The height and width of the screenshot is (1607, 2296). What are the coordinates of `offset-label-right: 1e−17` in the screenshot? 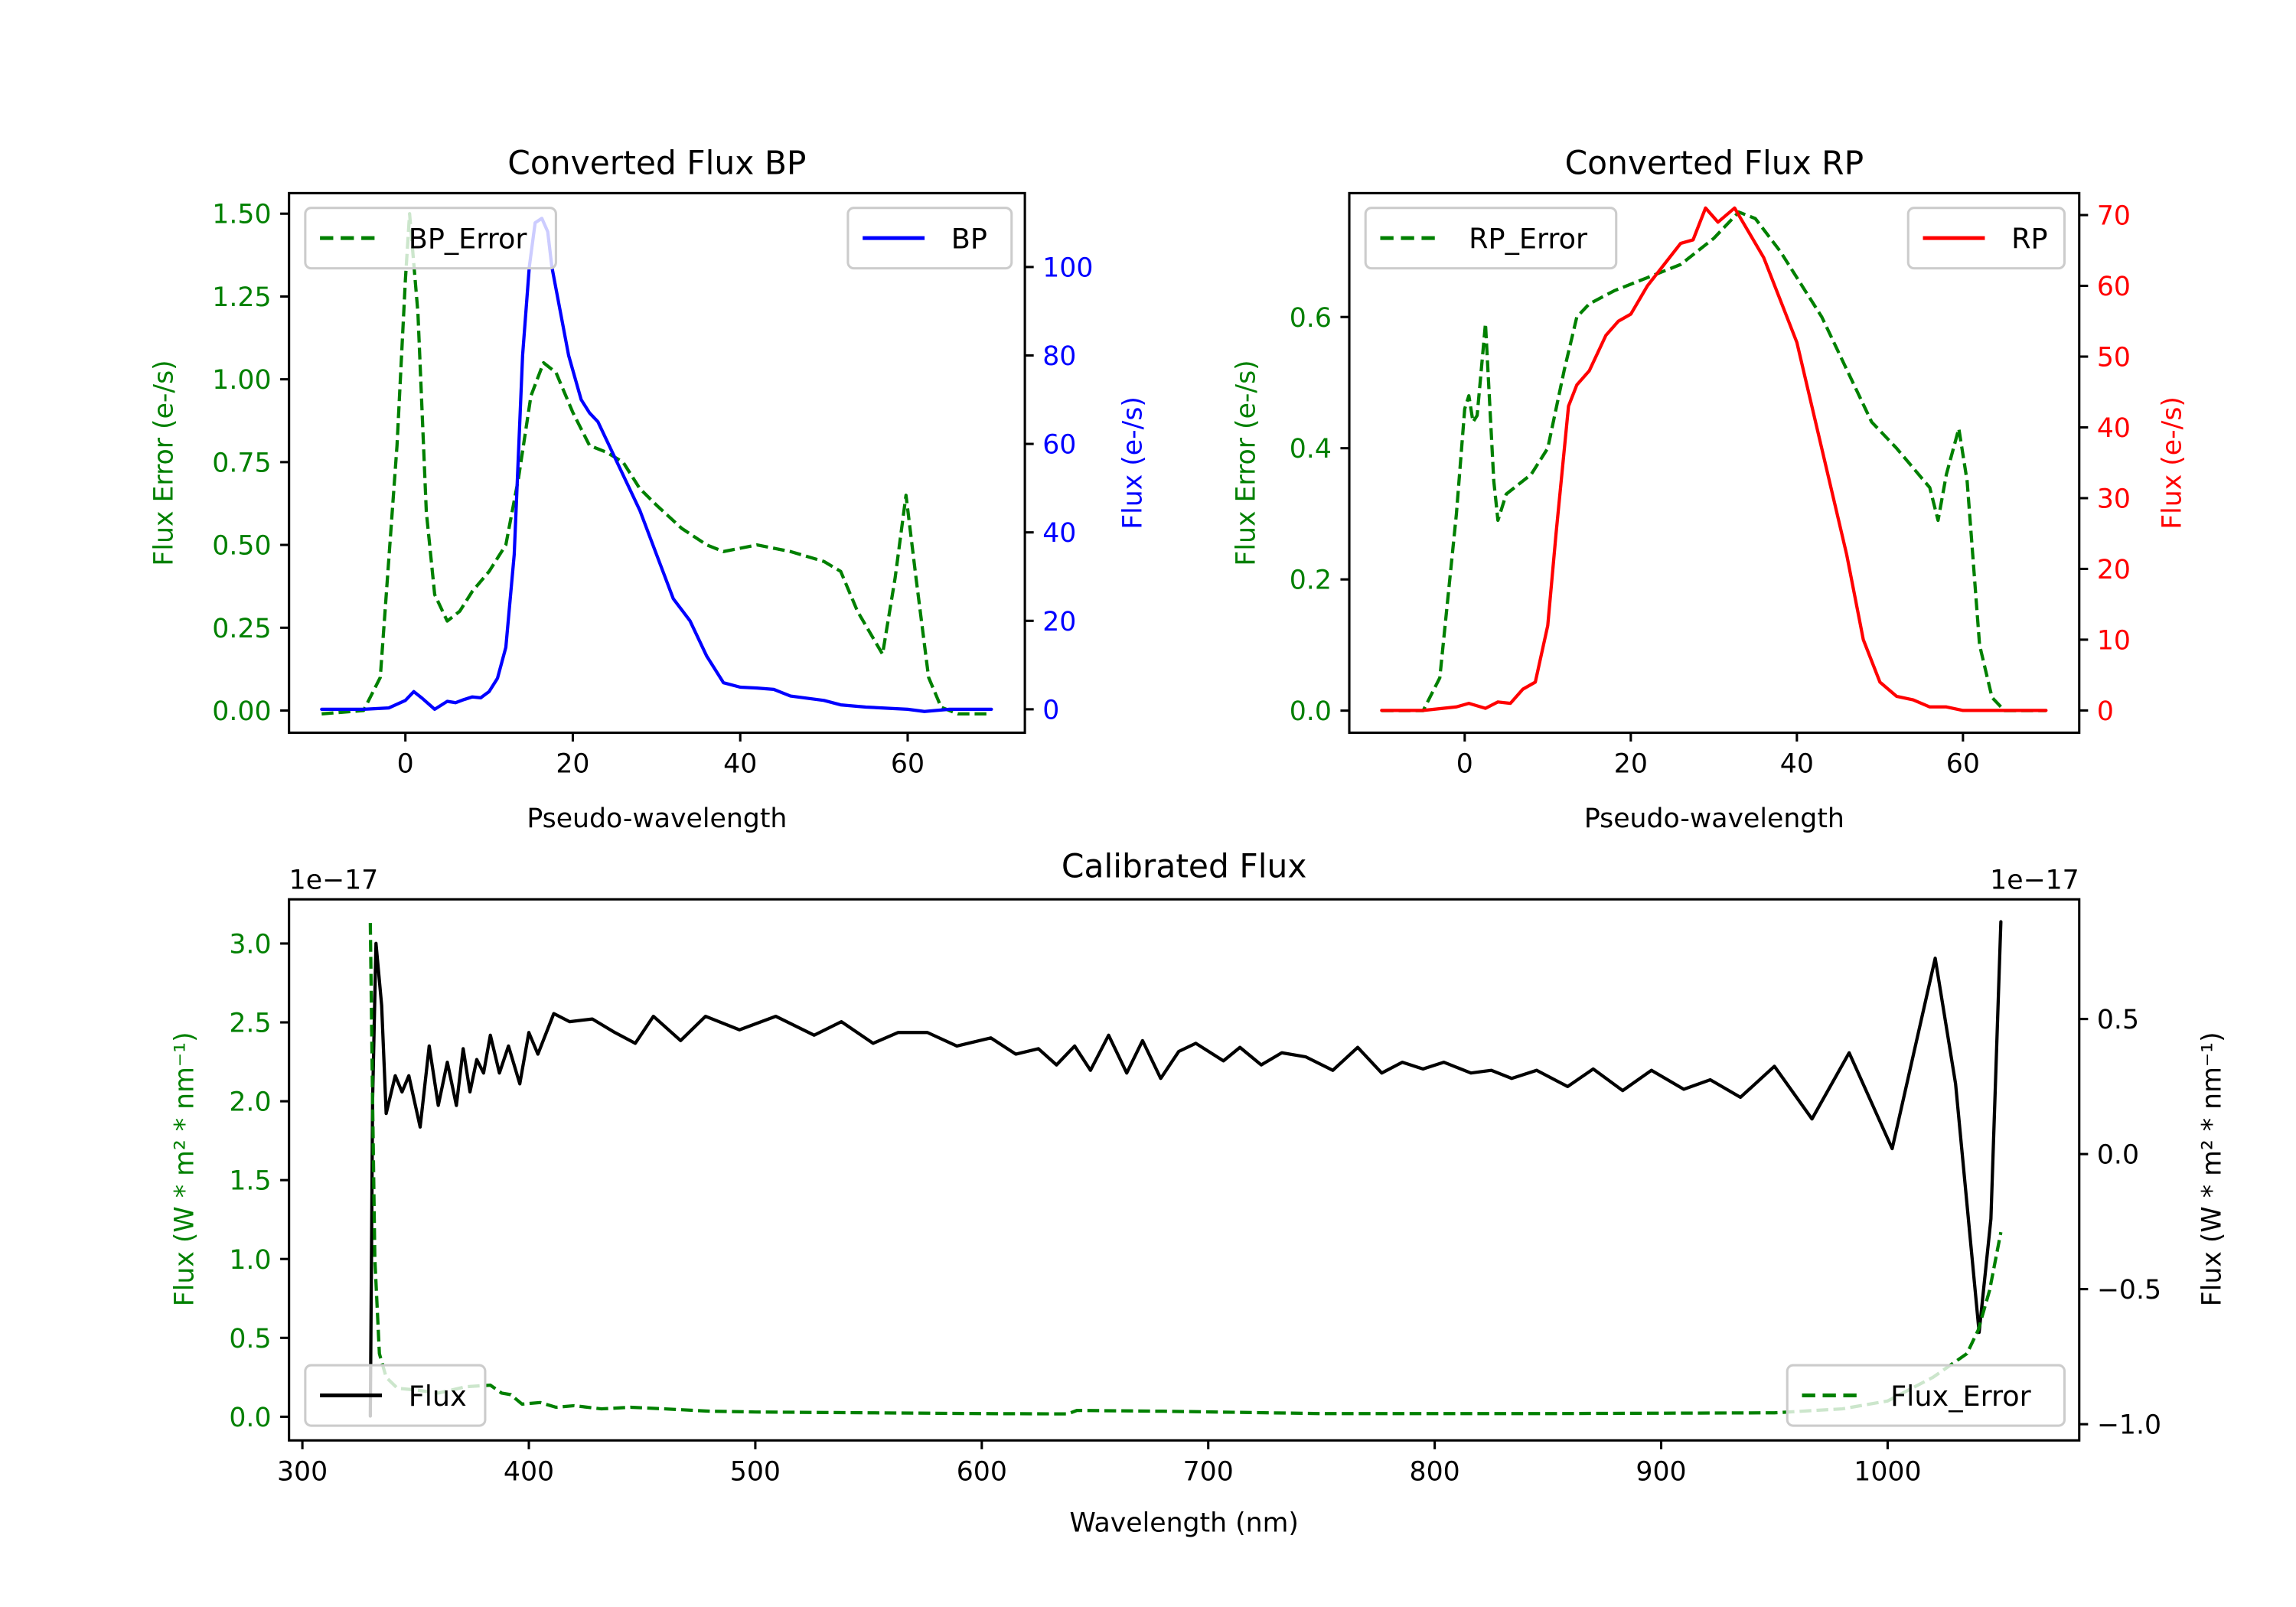 It's located at (2034, 881).